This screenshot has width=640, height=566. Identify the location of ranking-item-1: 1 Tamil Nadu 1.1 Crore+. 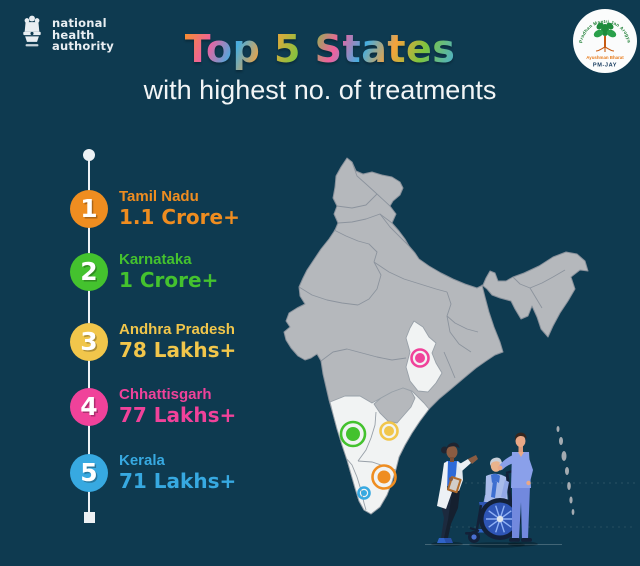
(155, 208).